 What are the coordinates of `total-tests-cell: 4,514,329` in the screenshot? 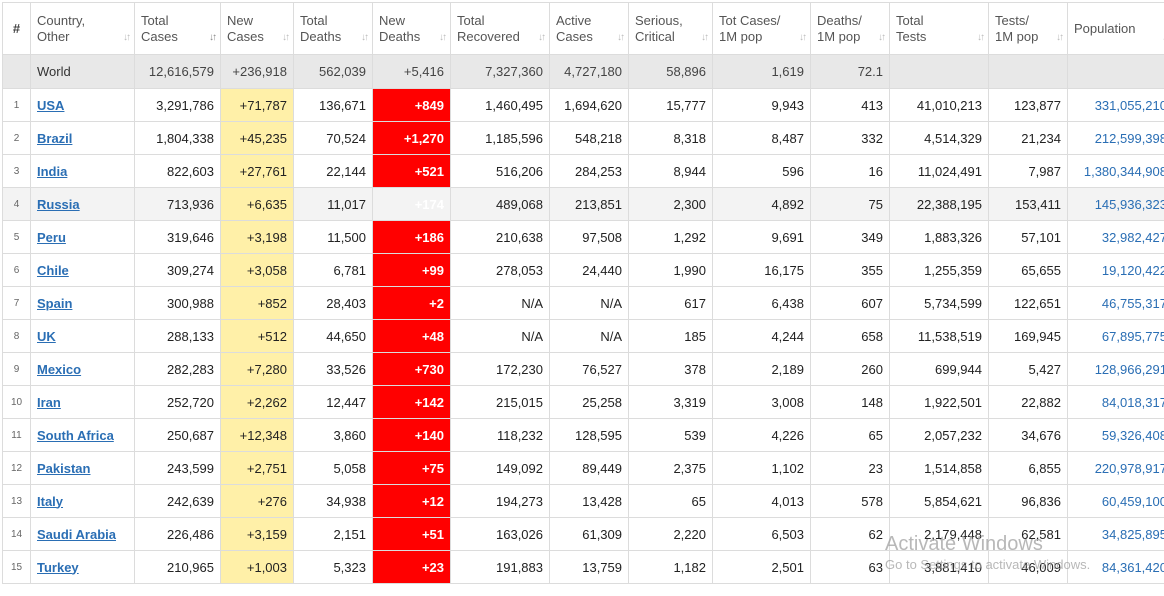 It's located at (939, 138).